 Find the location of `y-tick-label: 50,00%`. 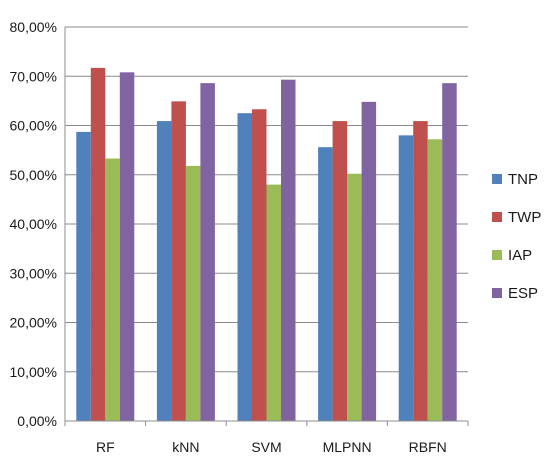

y-tick-label: 50,00% is located at coordinates (33, 175).